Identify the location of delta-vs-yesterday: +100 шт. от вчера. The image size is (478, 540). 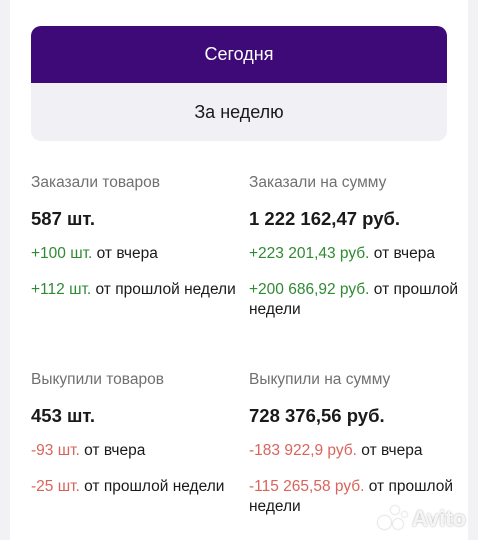
(136, 254).